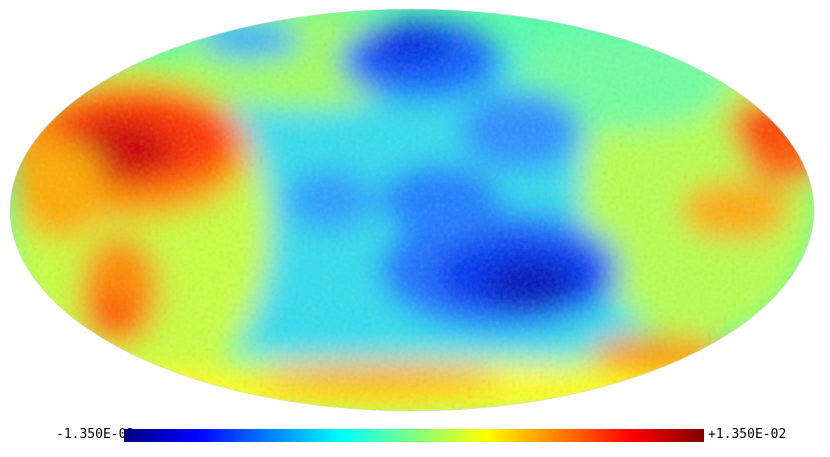  I want to click on colorbar-min-label: -1.350E-02, so click(95, 434).